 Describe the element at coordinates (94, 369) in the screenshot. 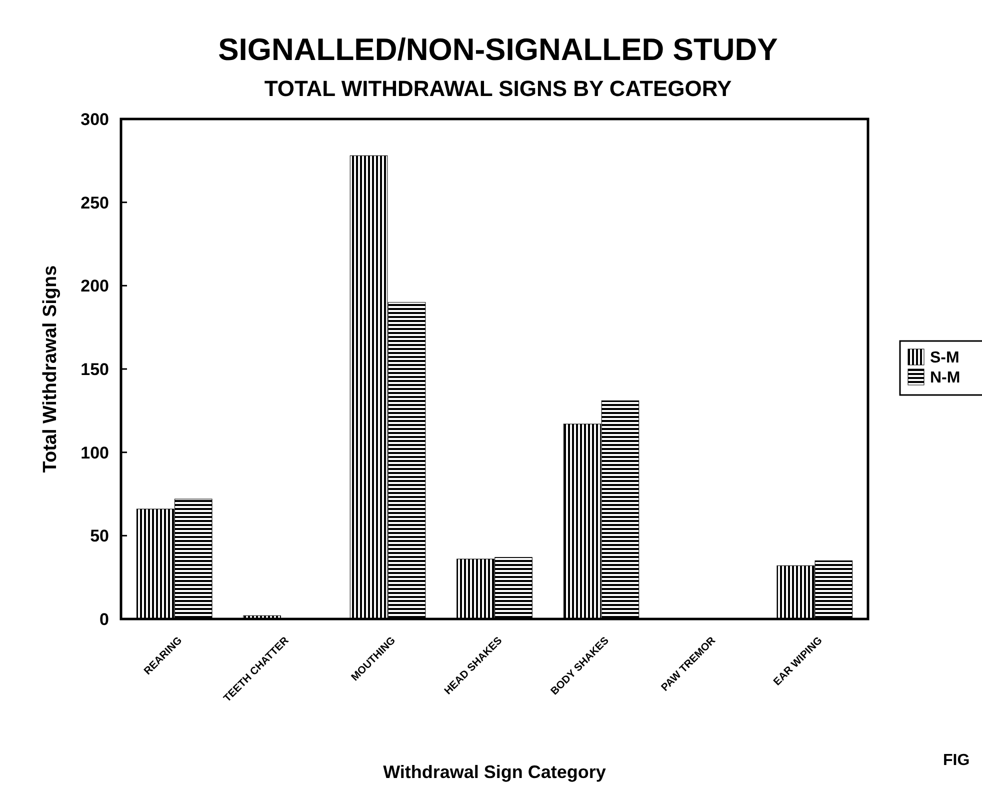

I see `y-tick-label: 150` at that location.